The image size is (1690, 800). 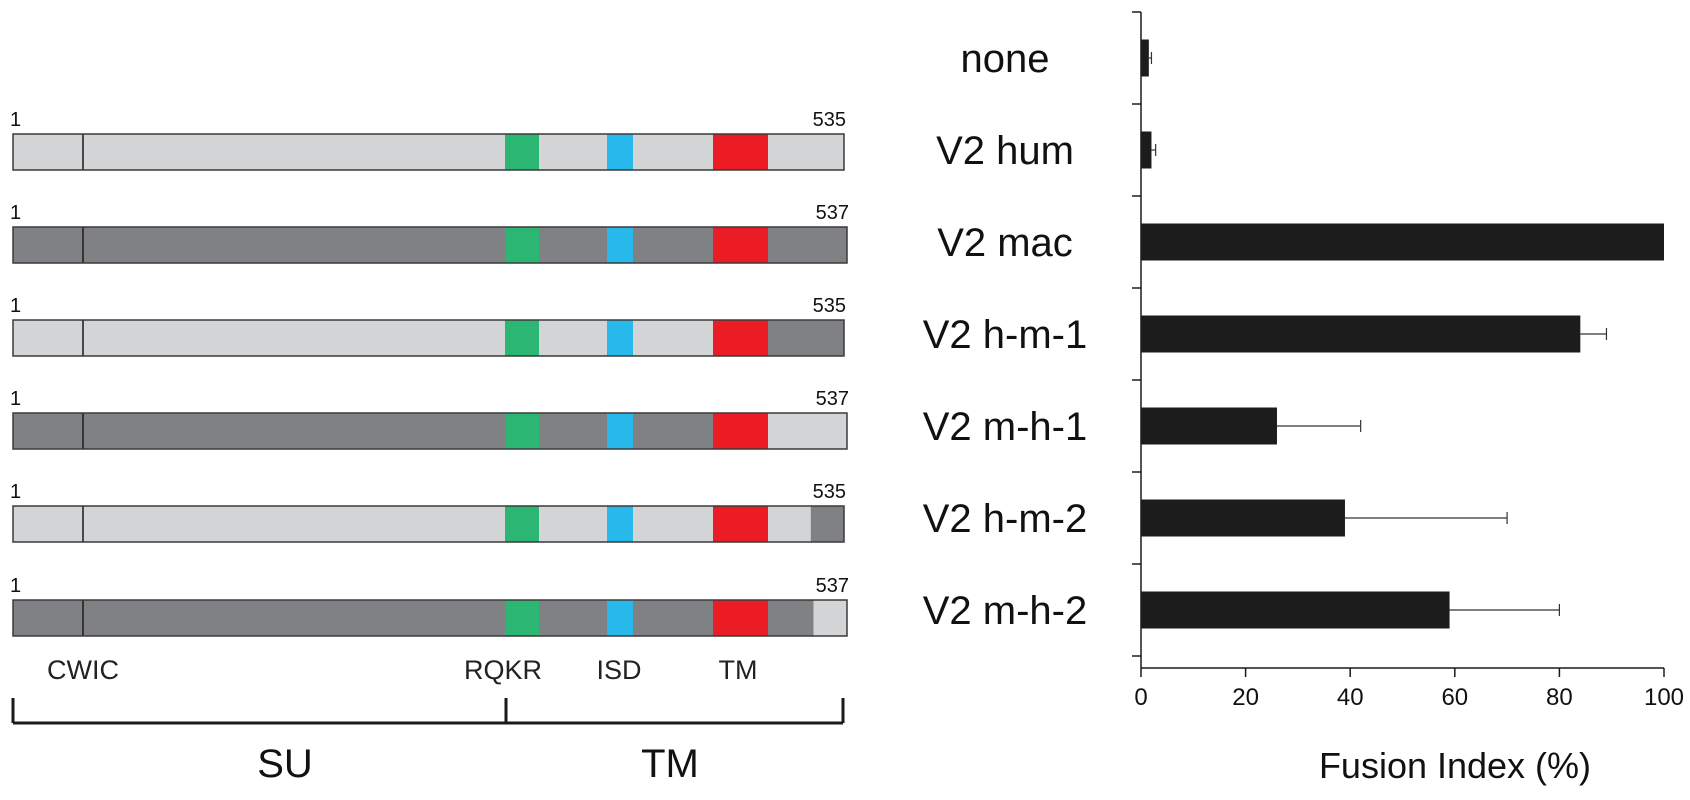 I want to click on category-label: V2 h-m-2, so click(x=1005, y=519).